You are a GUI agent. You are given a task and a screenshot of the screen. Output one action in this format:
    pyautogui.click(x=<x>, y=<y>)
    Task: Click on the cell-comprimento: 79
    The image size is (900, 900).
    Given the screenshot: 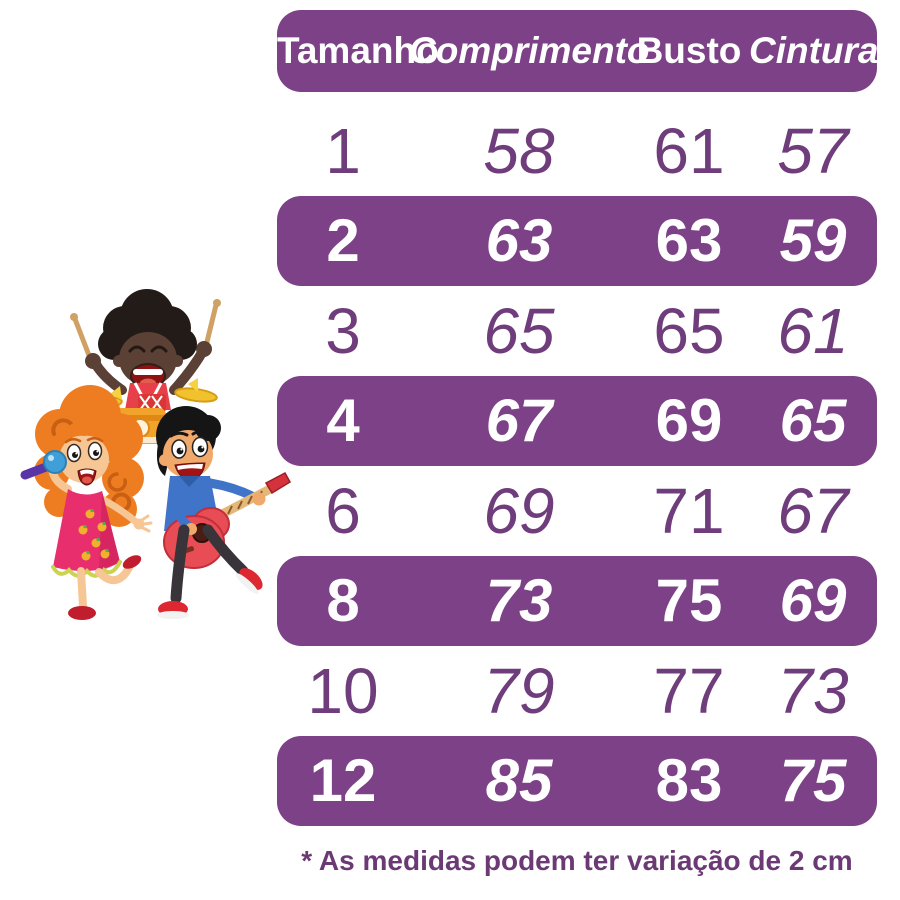 What is the action you would take?
    pyautogui.click(x=519, y=691)
    